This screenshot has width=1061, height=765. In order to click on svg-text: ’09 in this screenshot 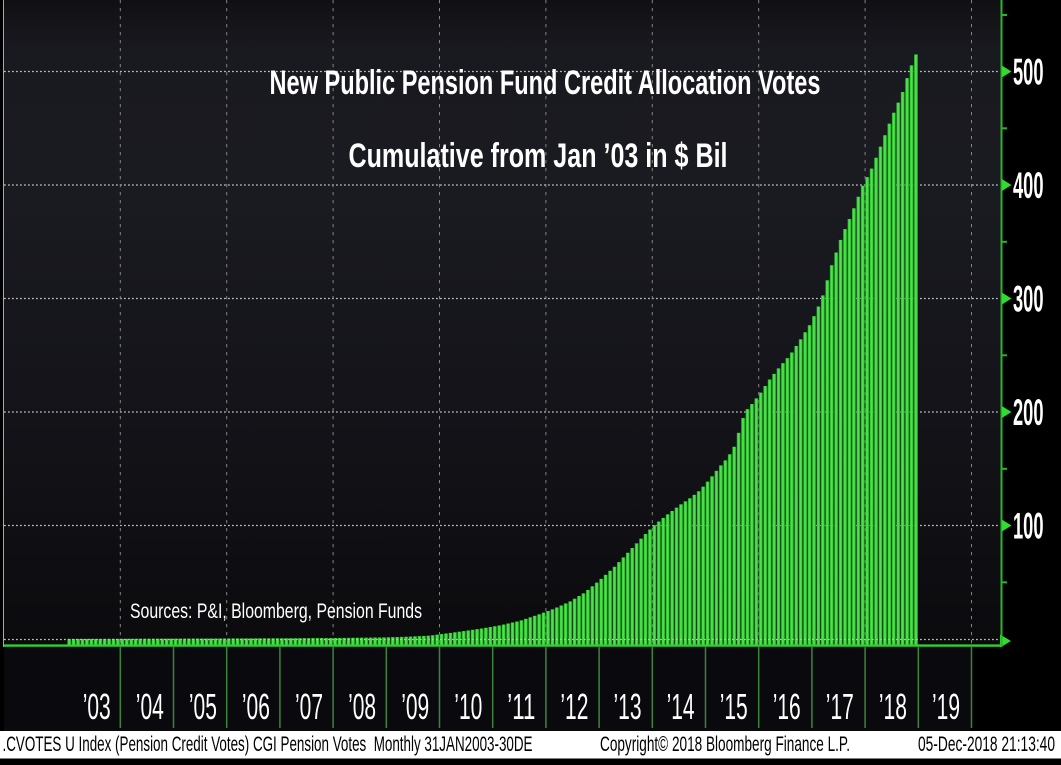, I will do `click(415, 706)`.